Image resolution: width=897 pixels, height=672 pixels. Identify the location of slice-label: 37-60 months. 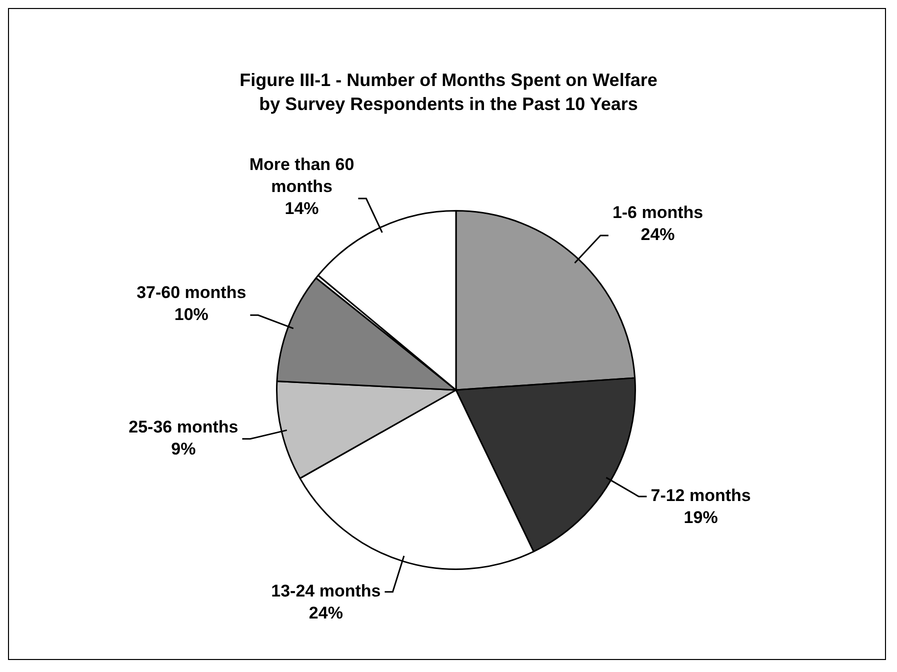
(191, 292).